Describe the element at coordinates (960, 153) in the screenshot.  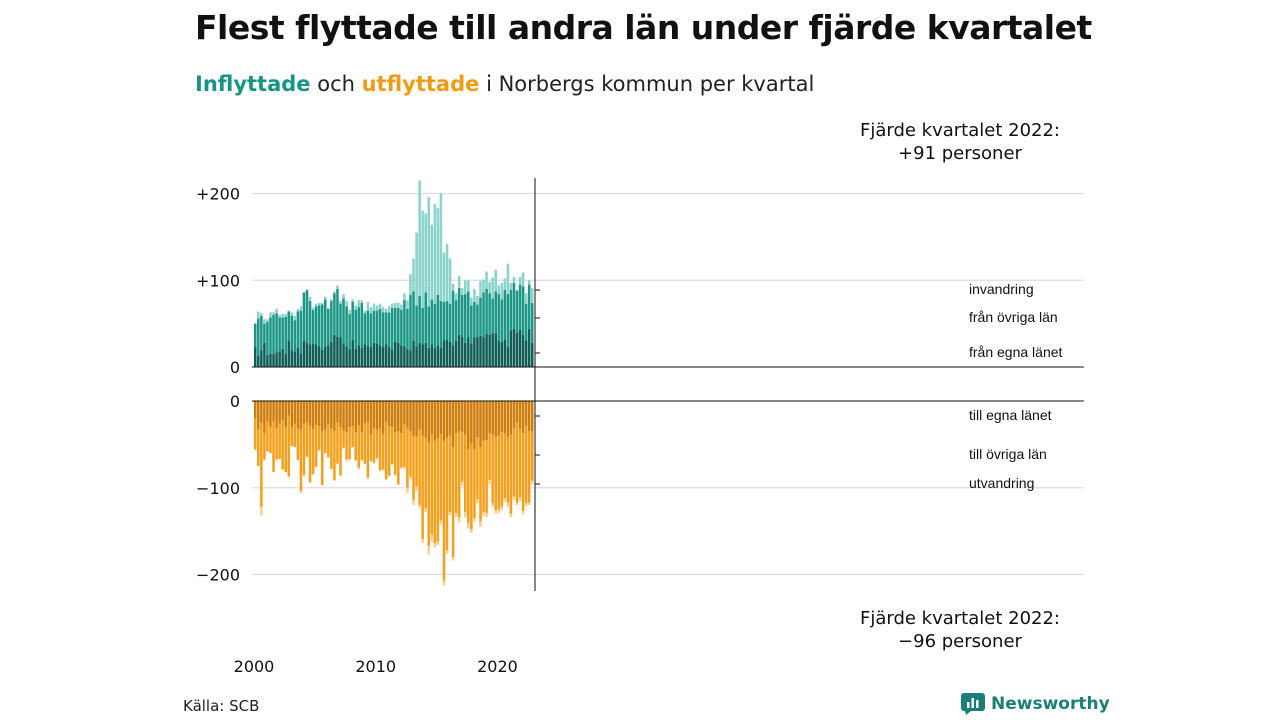
I see `annotation-top-line2: +91 personer` at that location.